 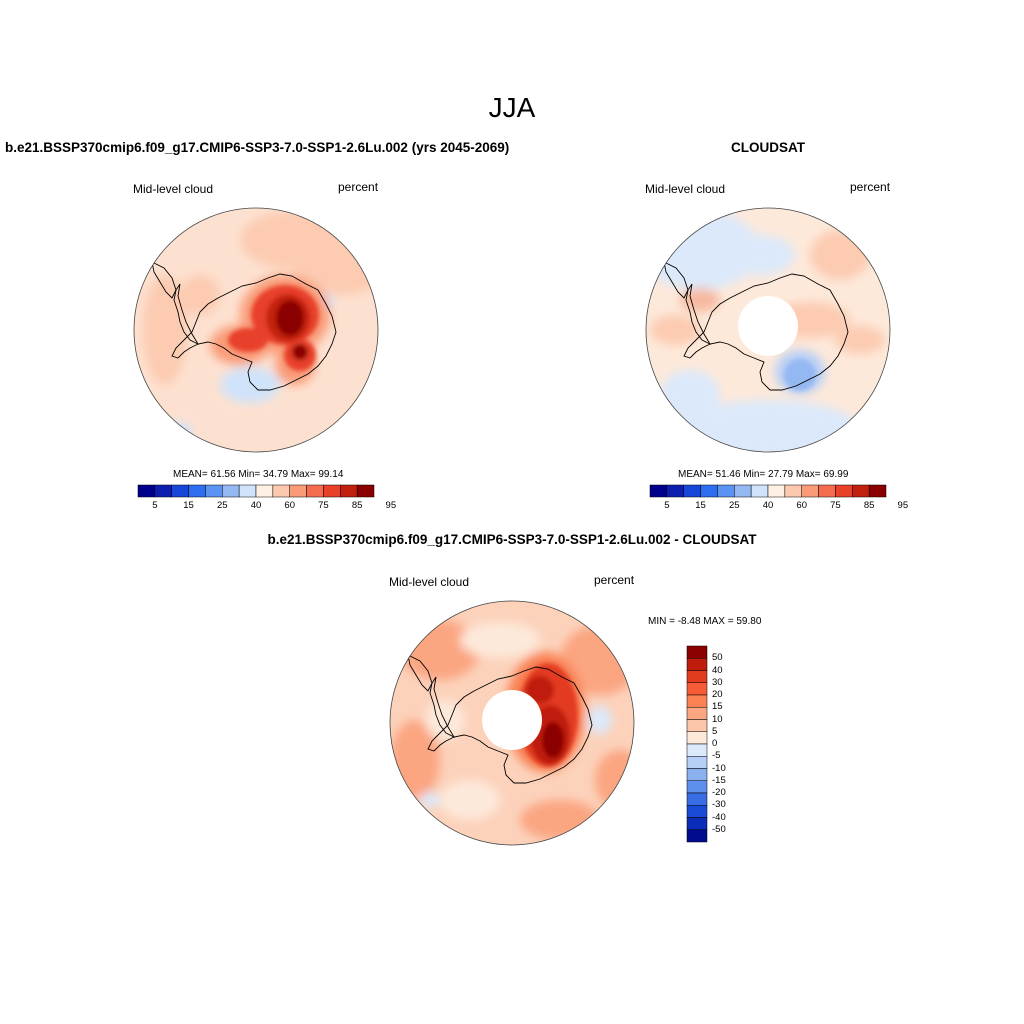 I want to click on diff-colorbar-tick-label: 5, so click(x=715, y=731).